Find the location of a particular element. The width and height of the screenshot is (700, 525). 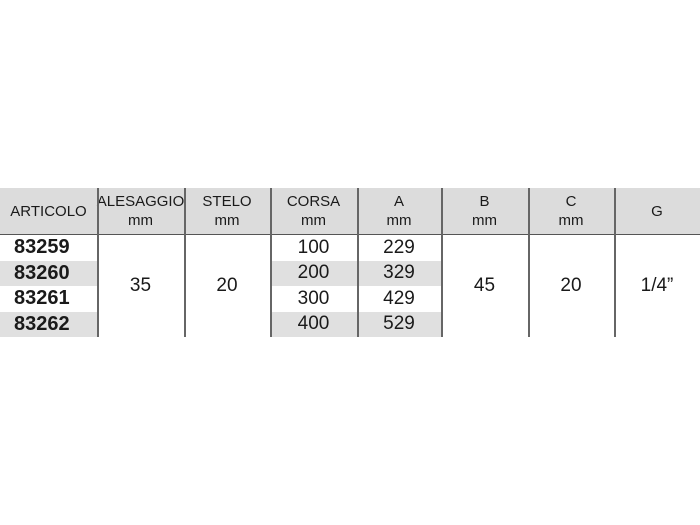

header-title: ALESAGGIO is located at coordinates (140, 201).